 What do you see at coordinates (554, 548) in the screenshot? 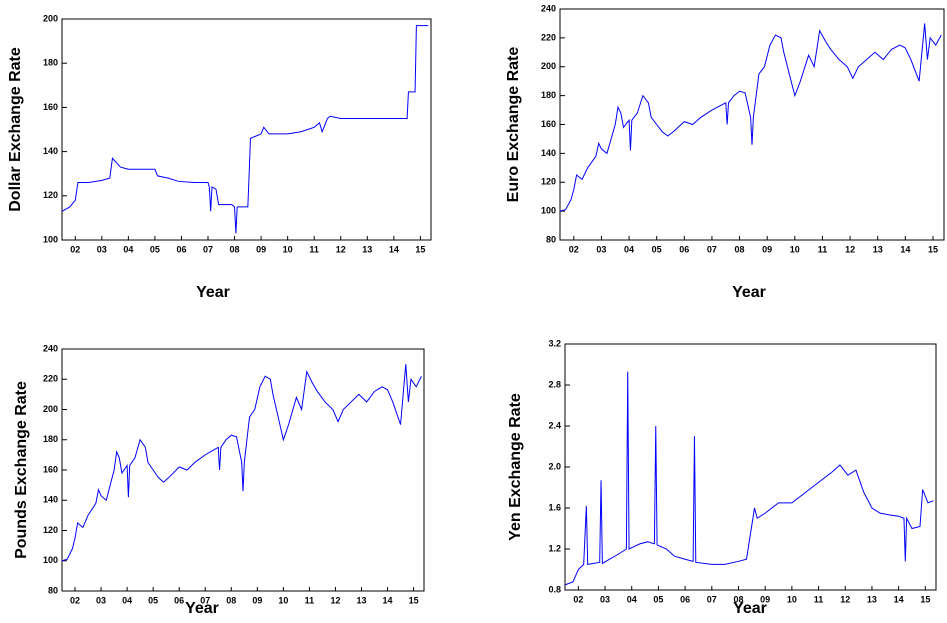
I see `y-tick-label: 1.2` at bounding box center [554, 548].